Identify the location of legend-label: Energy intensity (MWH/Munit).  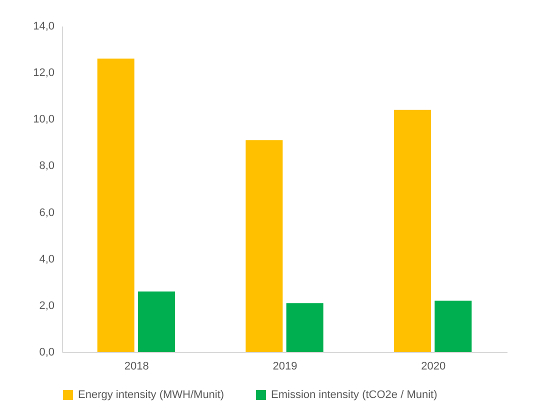
(151, 395).